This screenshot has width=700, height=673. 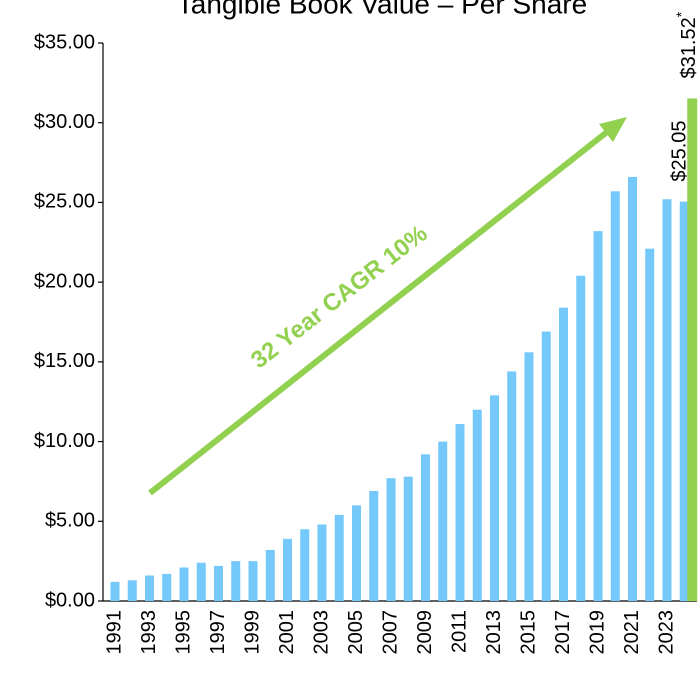 What do you see at coordinates (632, 632) in the screenshot?
I see `x-tick-label: 2021` at bounding box center [632, 632].